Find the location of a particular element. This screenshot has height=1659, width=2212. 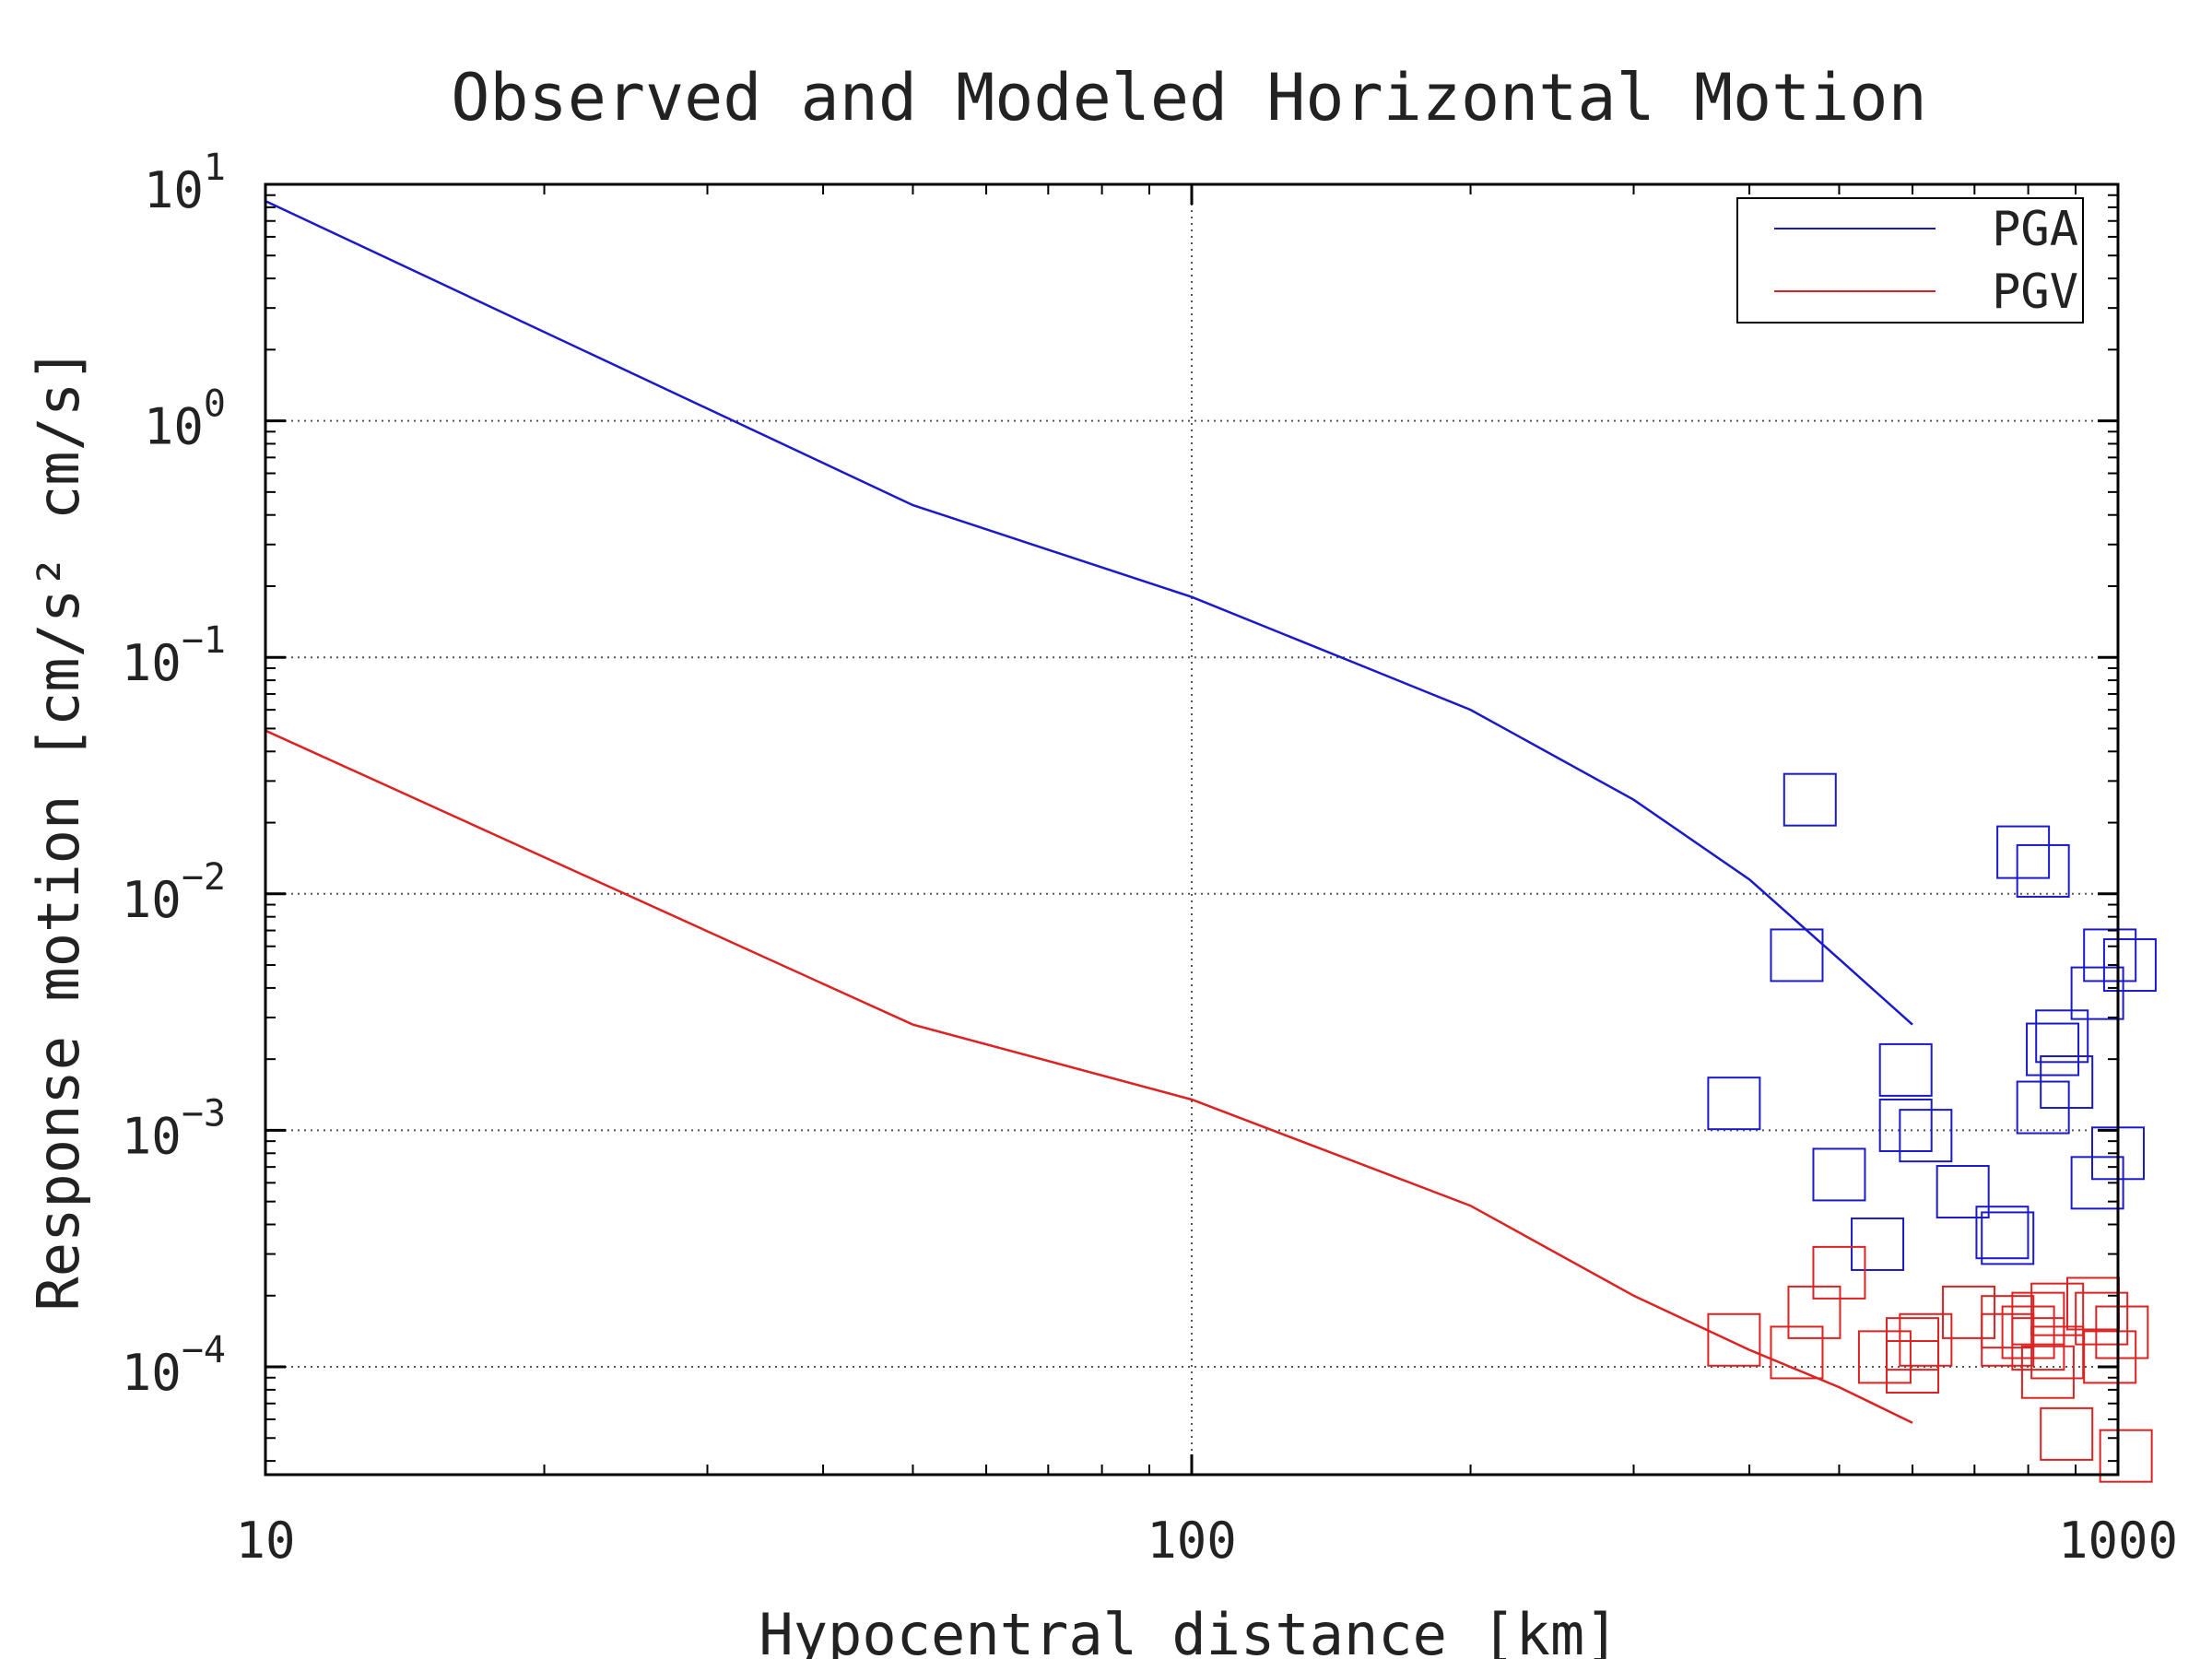

legend: PGA PGV is located at coordinates (1910, 260).